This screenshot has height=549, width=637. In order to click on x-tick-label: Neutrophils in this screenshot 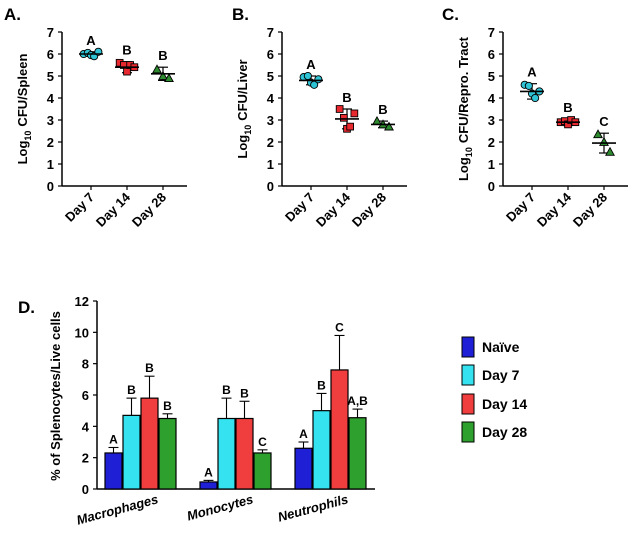, I will do `click(313, 507)`.